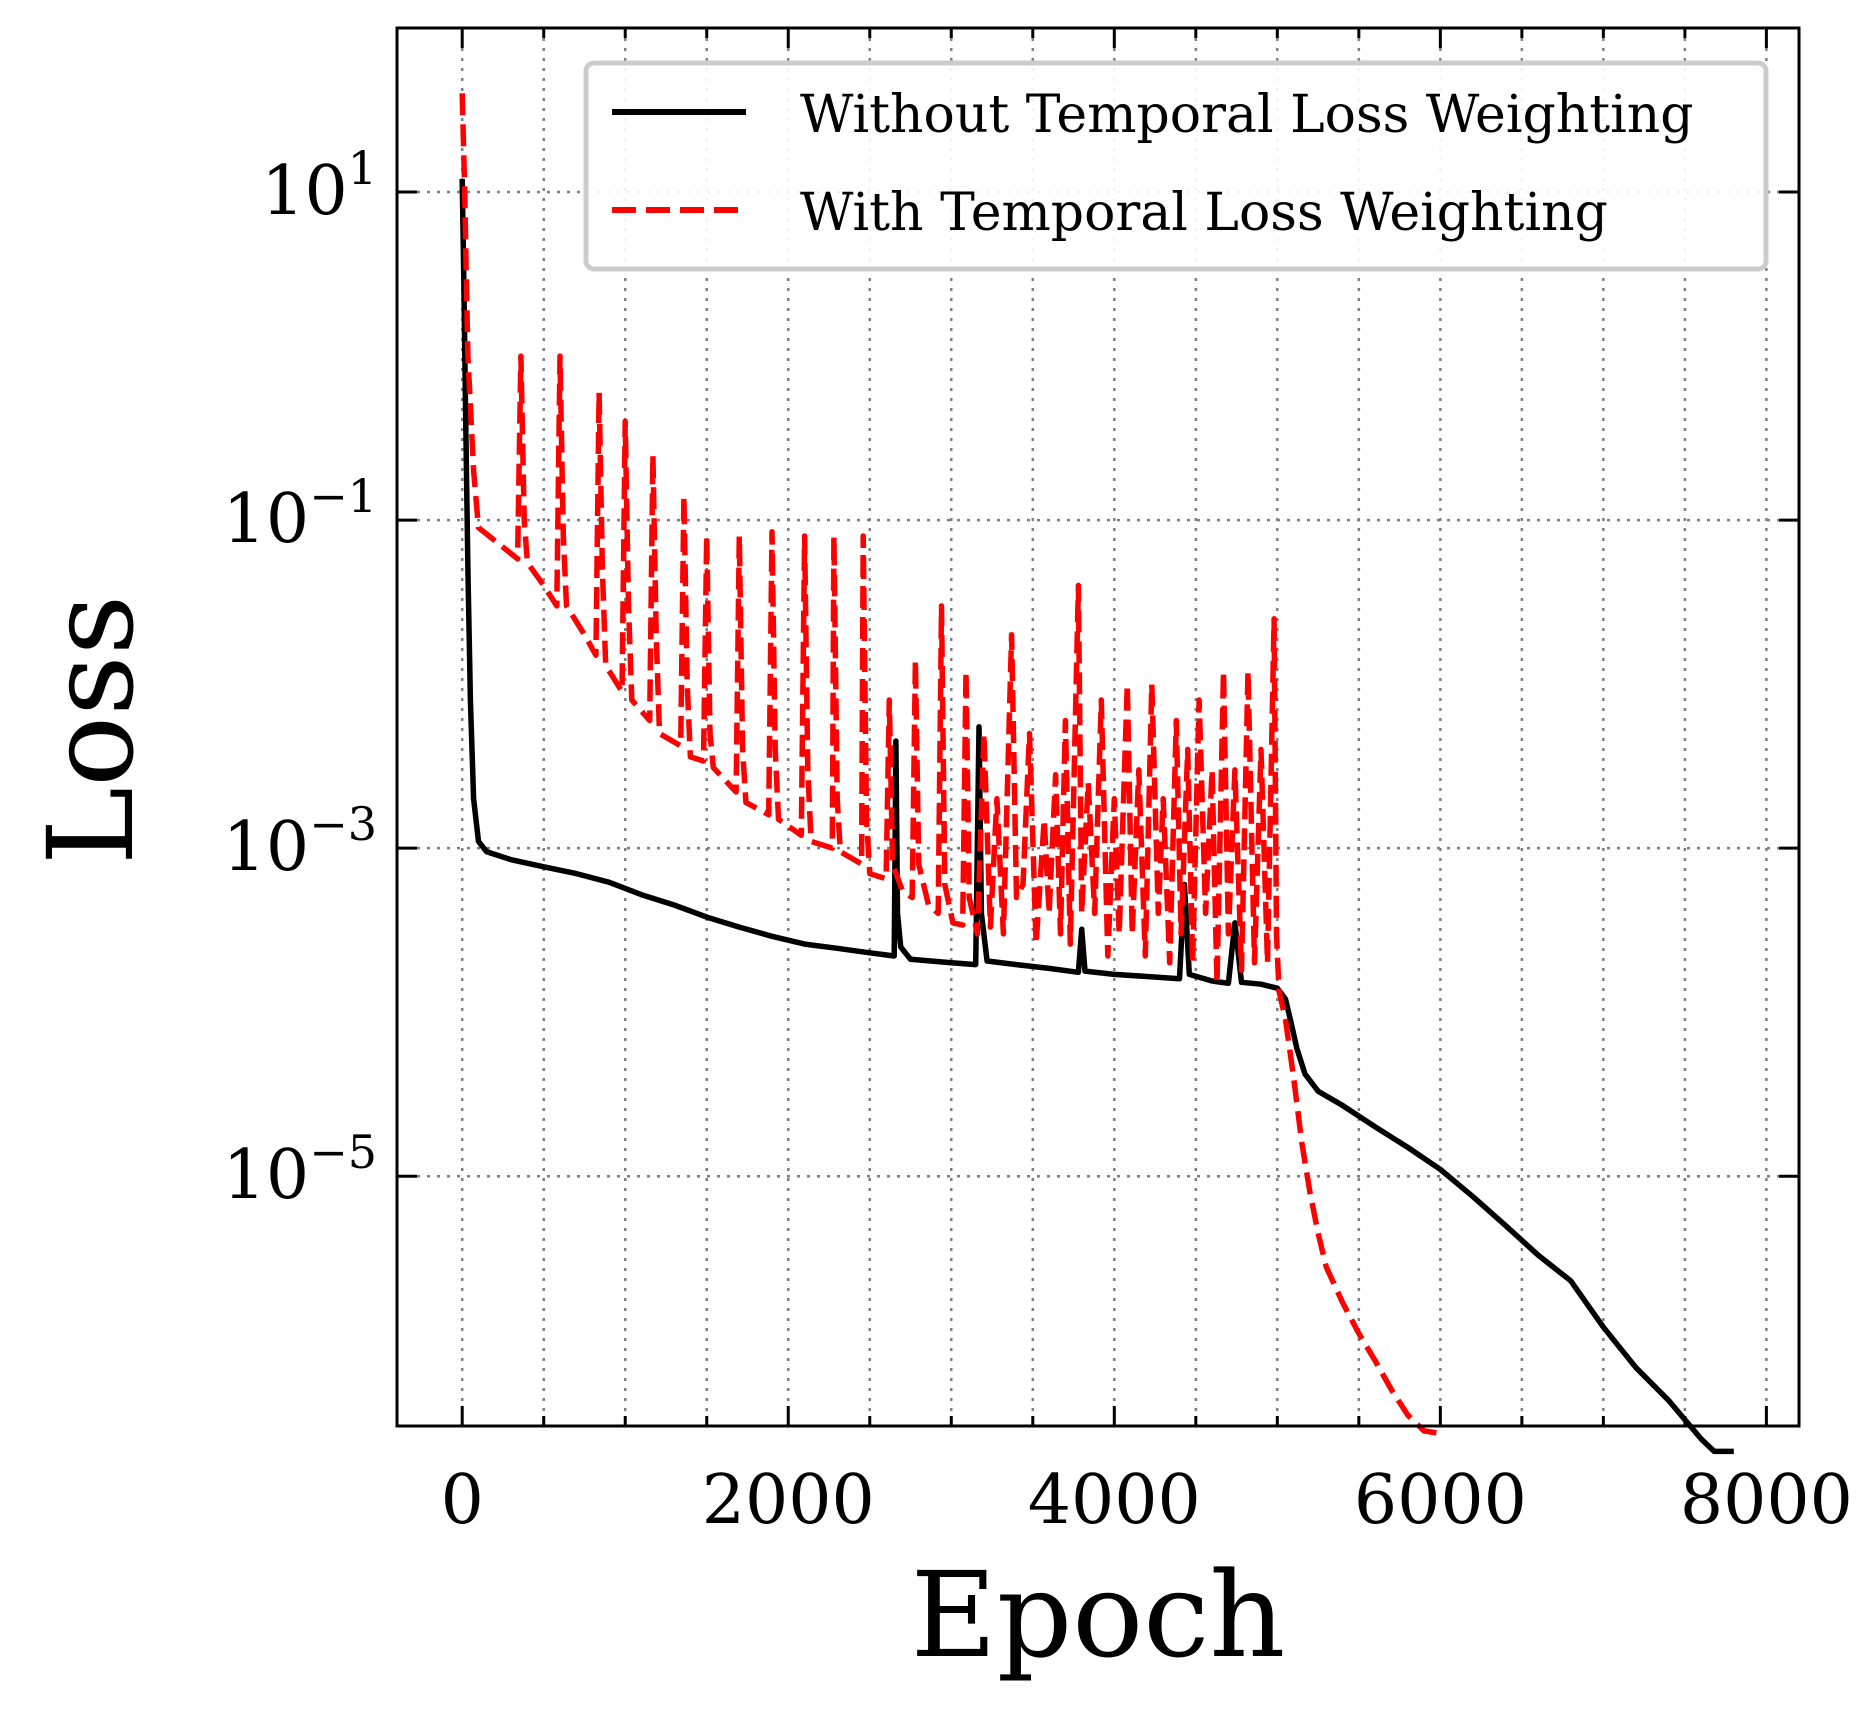 This screenshot has width=1876, height=1726. What do you see at coordinates (462, 1500) in the screenshot?
I see `x-tick-label: 0` at bounding box center [462, 1500].